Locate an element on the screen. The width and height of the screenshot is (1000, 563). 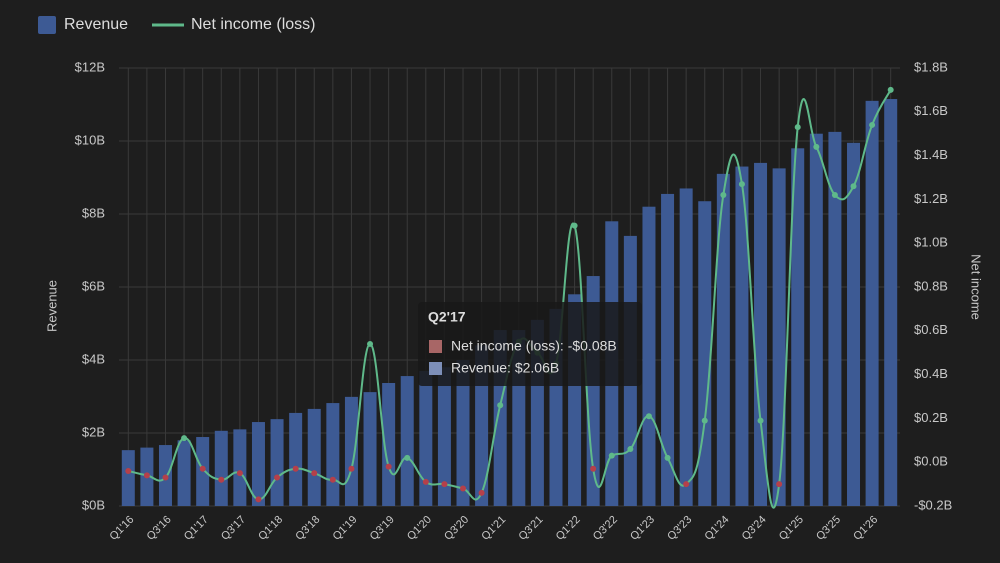
x-tick-label: Q1'19 is located at coordinates (345, 528).